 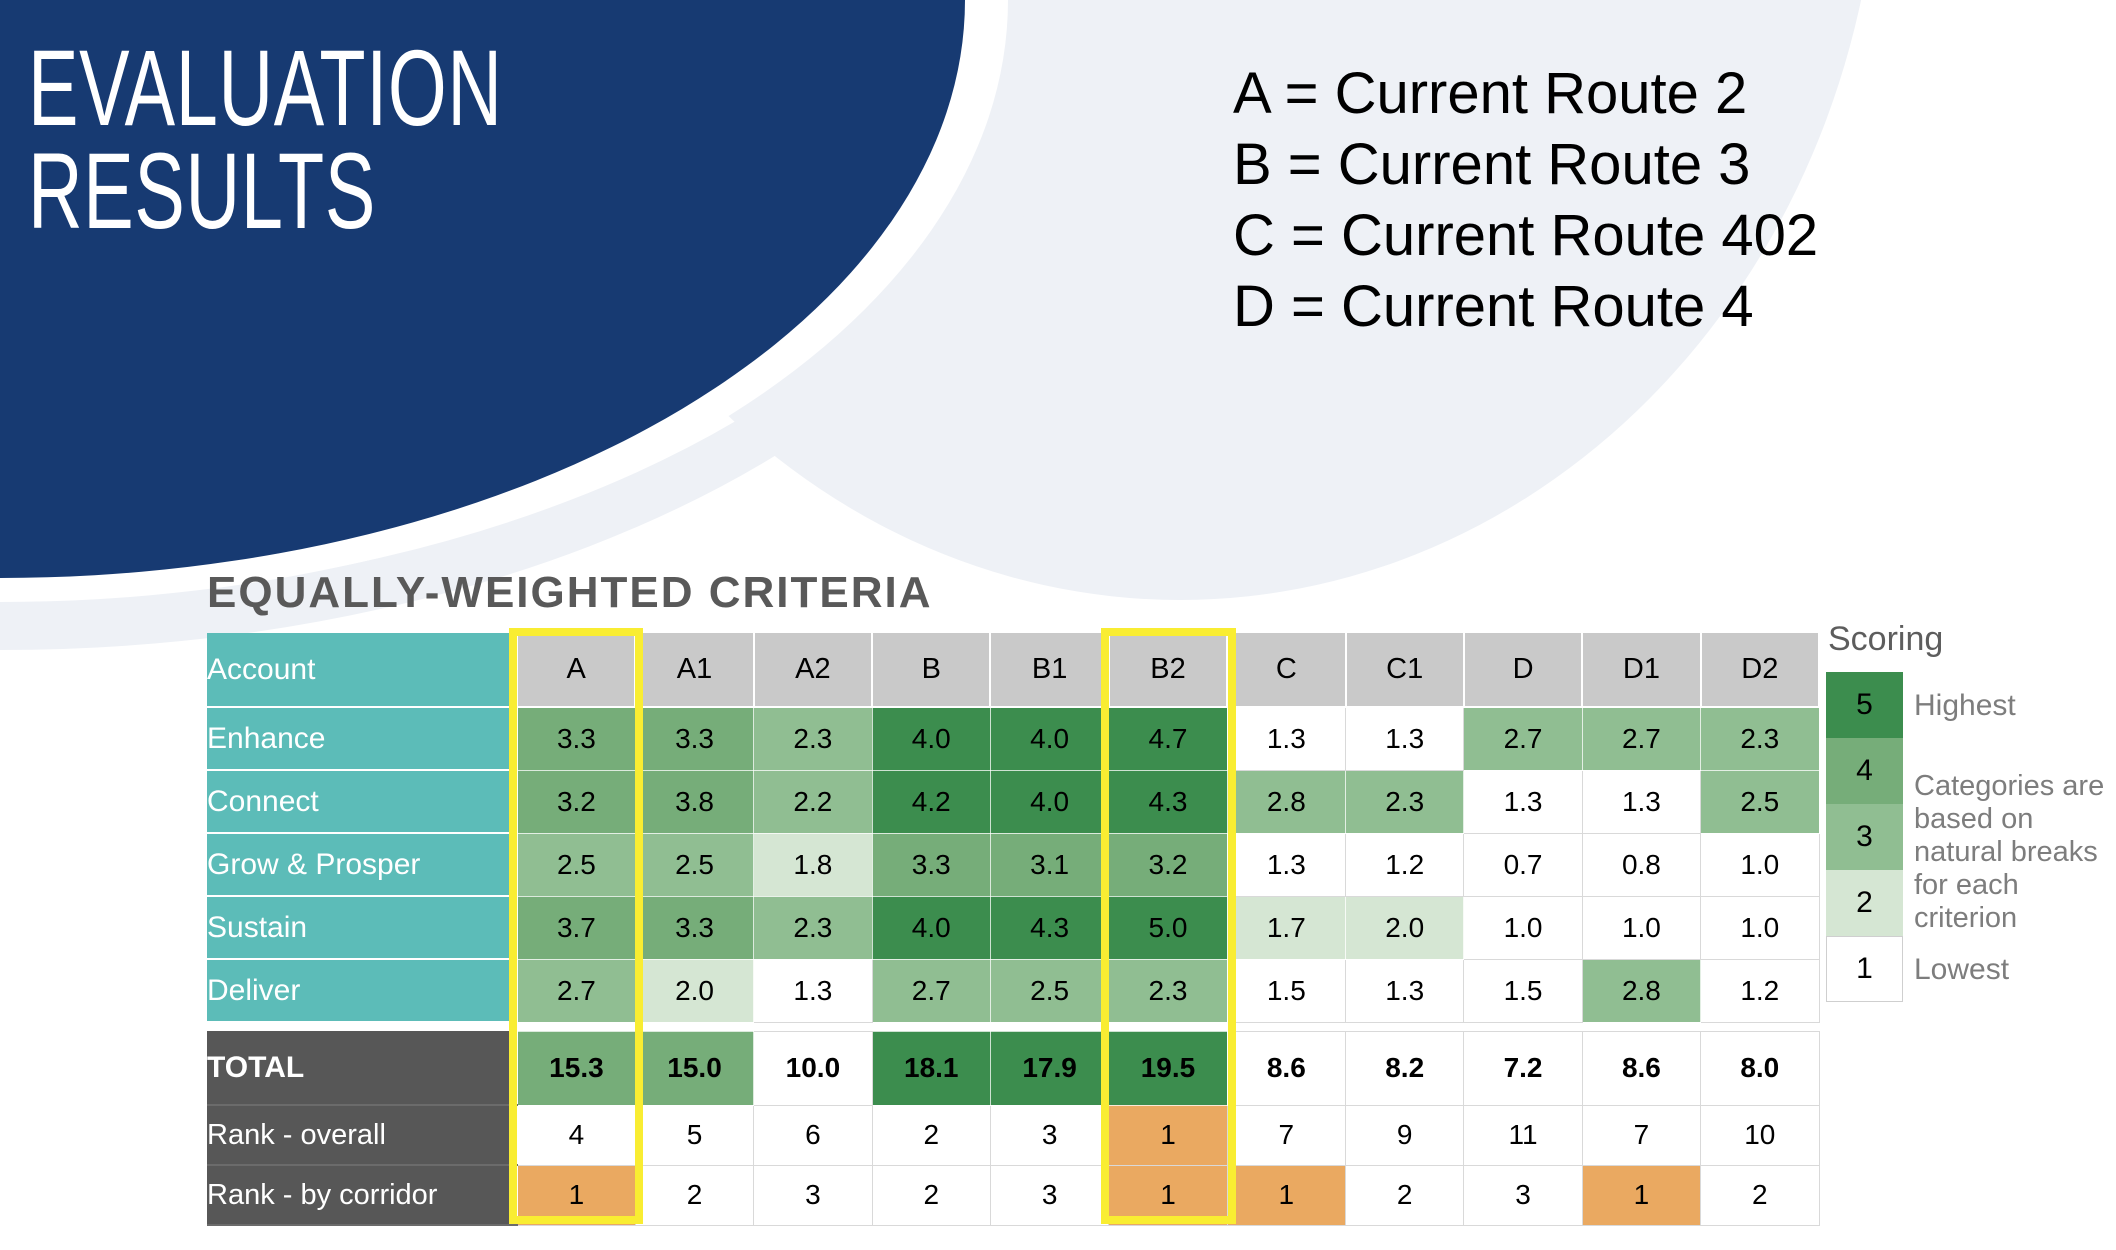 What do you see at coordinates (576, 1068) in the screenshot?
I see `table-cell: 15.3` at bounding box center [576, 1068].